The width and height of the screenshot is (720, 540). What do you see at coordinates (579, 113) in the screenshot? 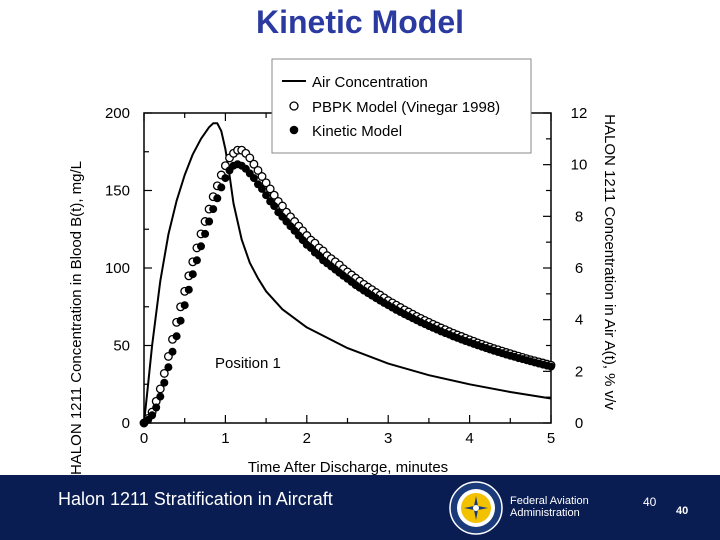
I see `y-right-tick-label: 12` at bounding box center [579, 113].